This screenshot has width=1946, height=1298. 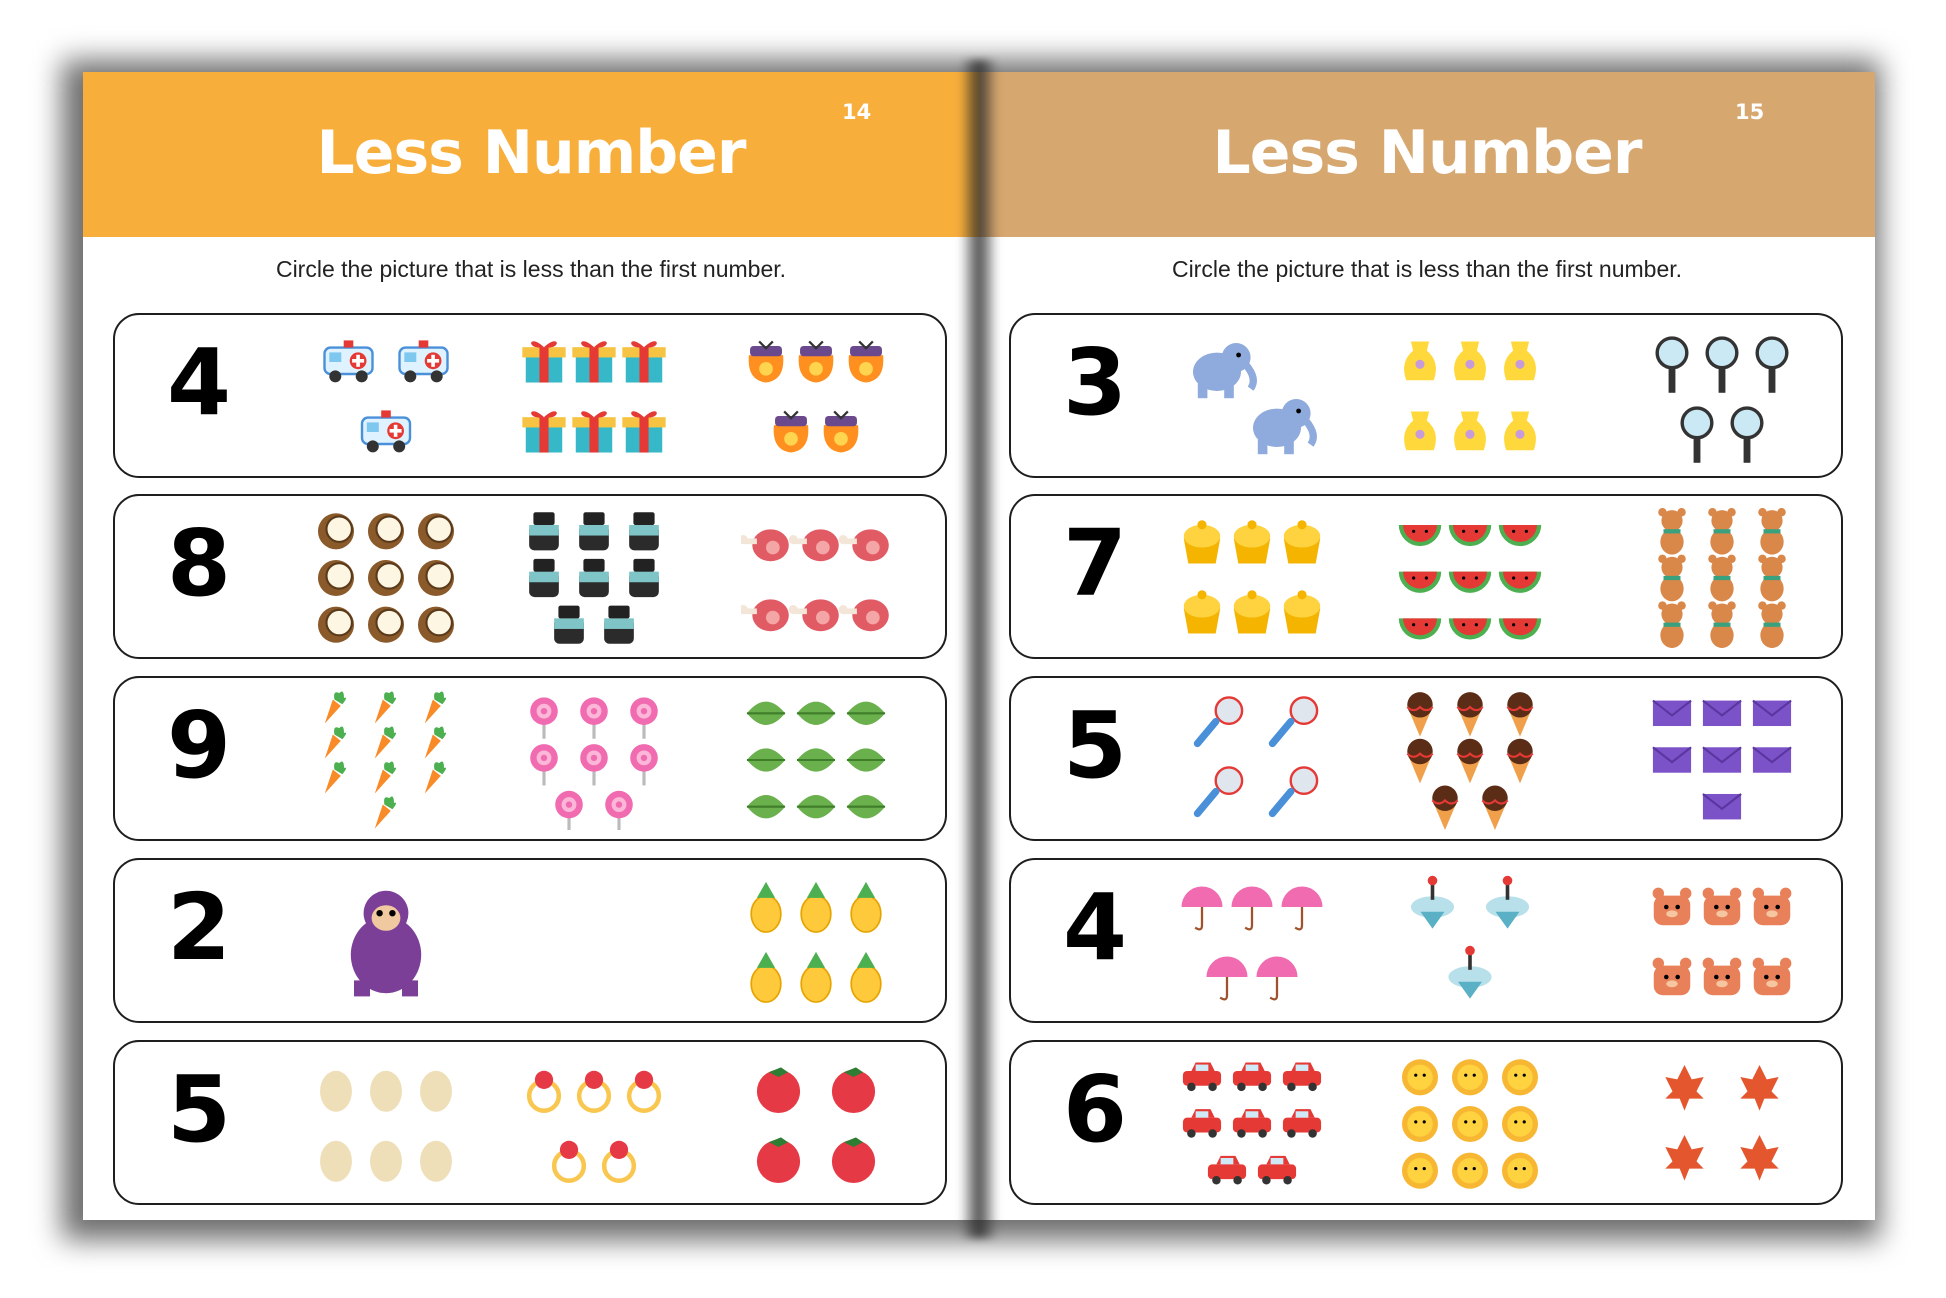 What do you see at coordinates (816, 397) in the screenshot?
I see `honey-jar-picture-group` at bounding box center [816, 397].